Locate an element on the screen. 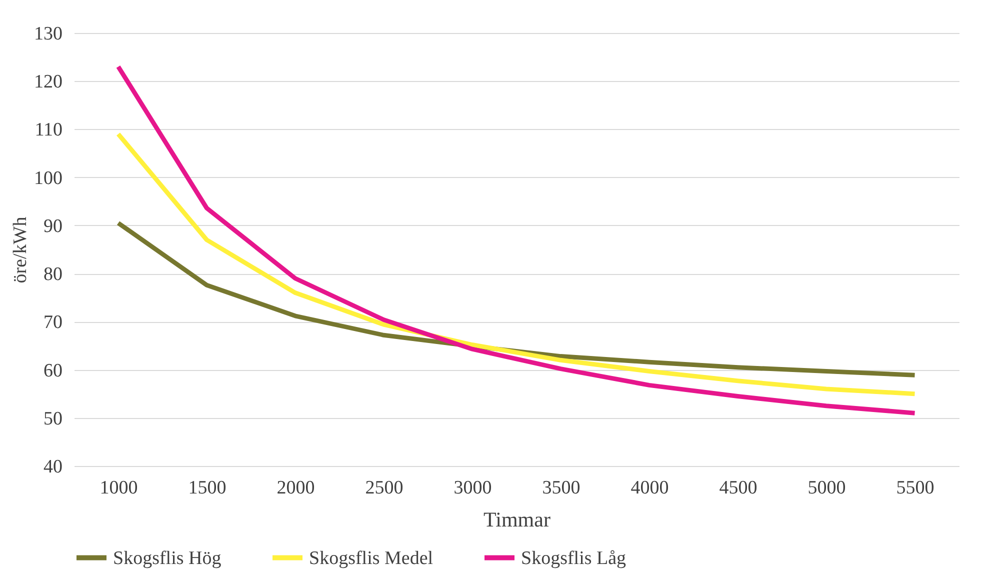 The image size is (1000, 586). x-tick-label: 2500 is located at coordinates (384, 488).